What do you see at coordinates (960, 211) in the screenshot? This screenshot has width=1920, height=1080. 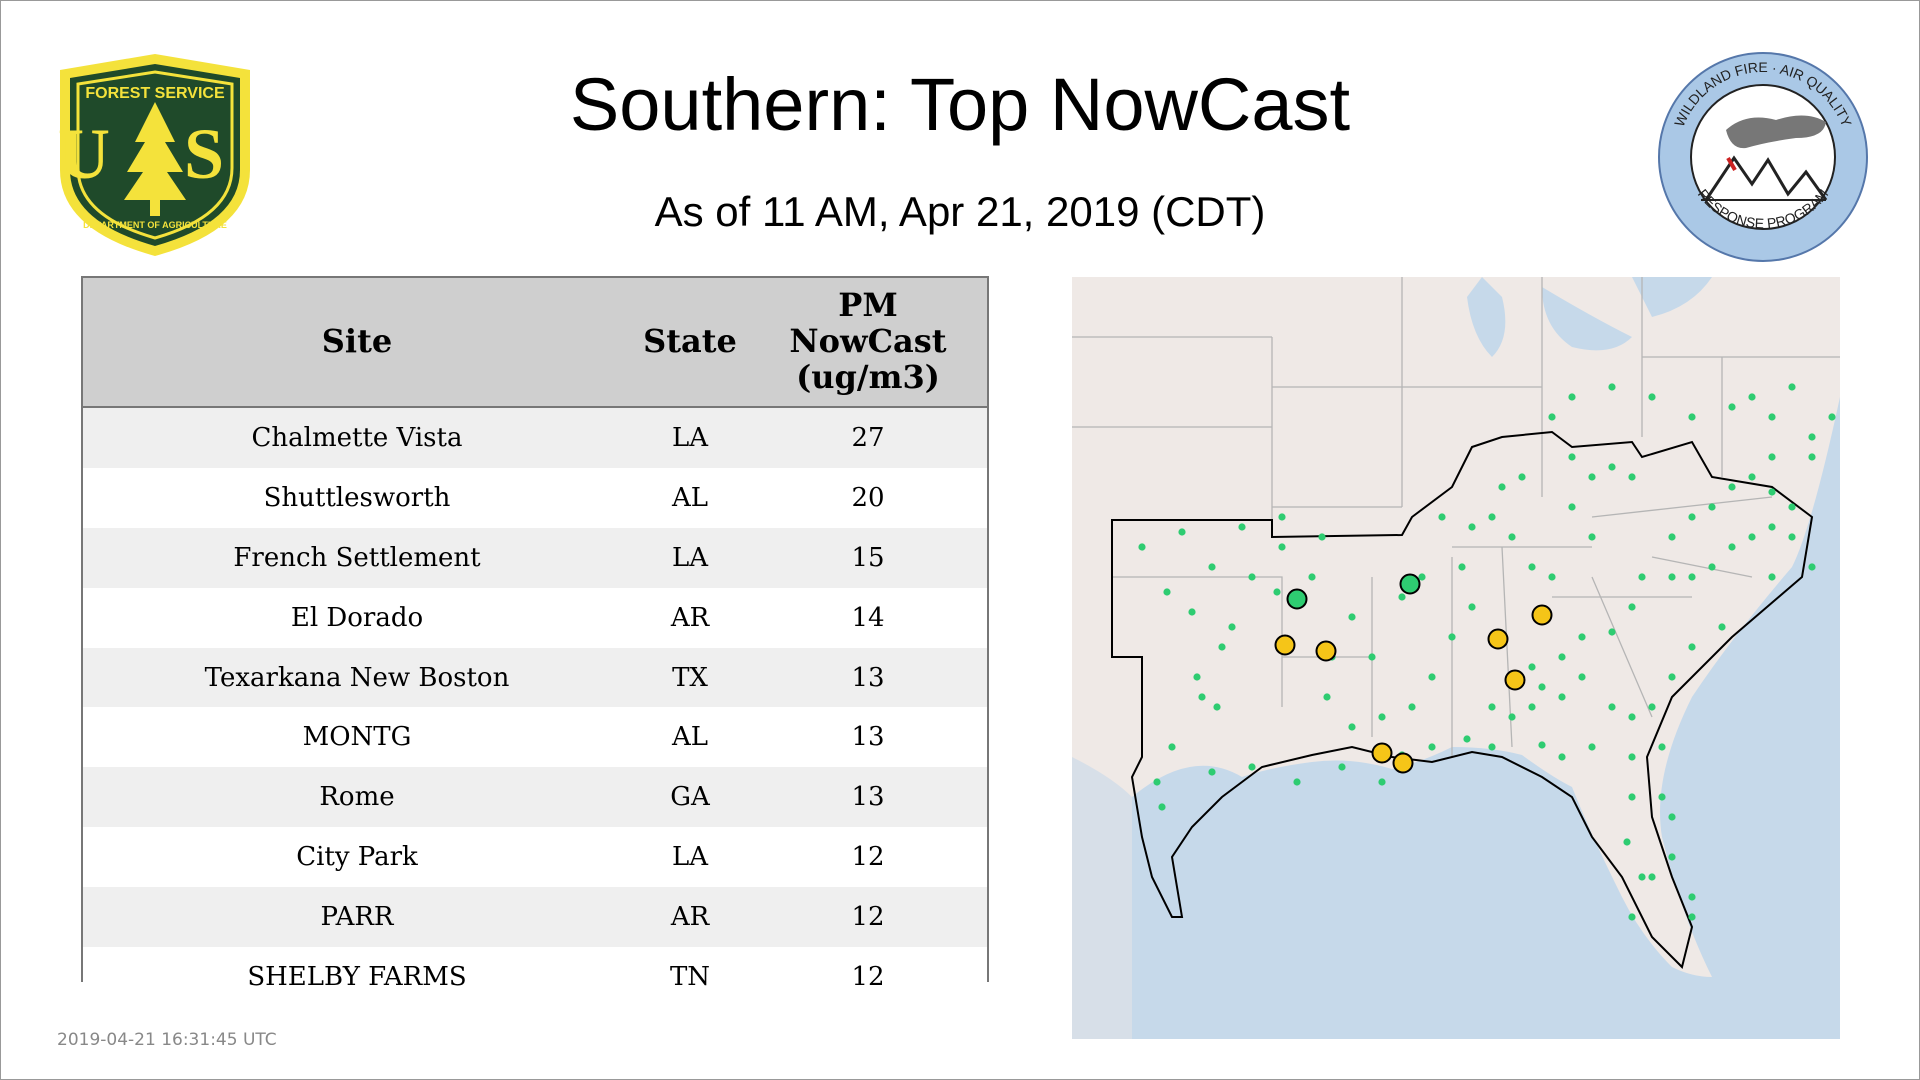 I see `page-subtitle: As of 11 AM, Apr 21, 2019 (CDT)` at bounding box center [960, 211].